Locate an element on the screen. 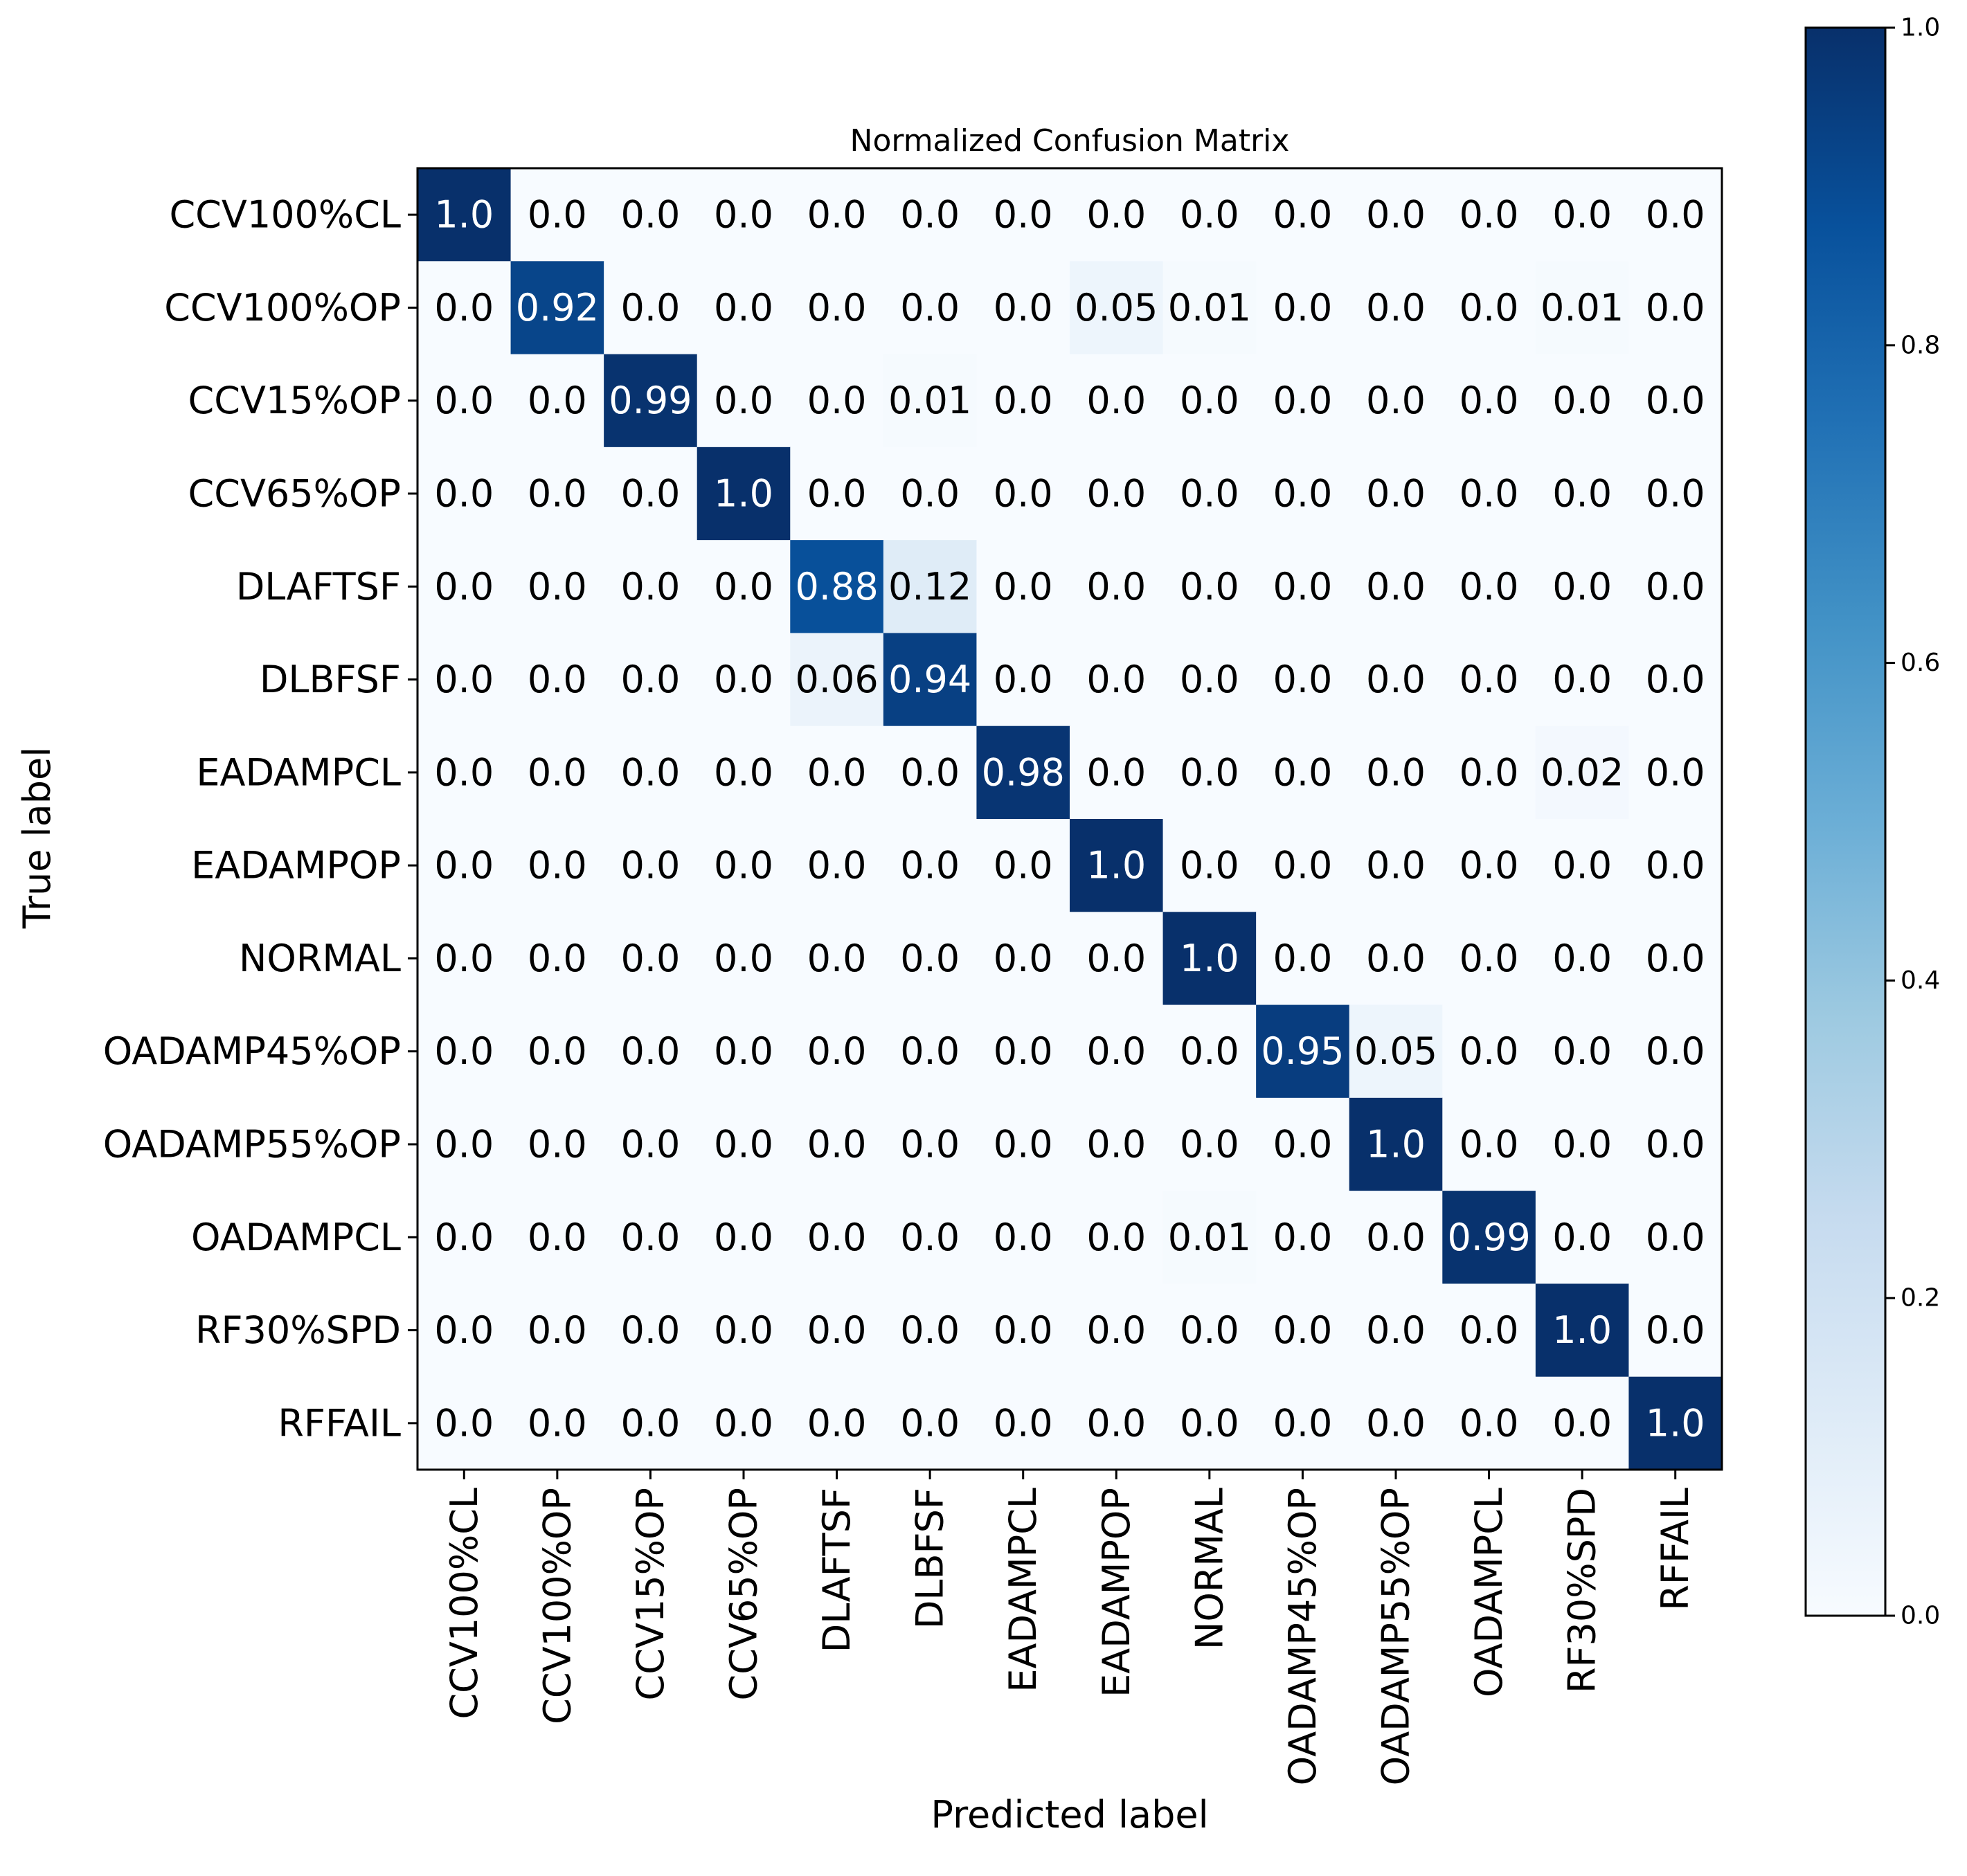  cell-value-9-3: 0.0 is located at coordinates (743, 1051).